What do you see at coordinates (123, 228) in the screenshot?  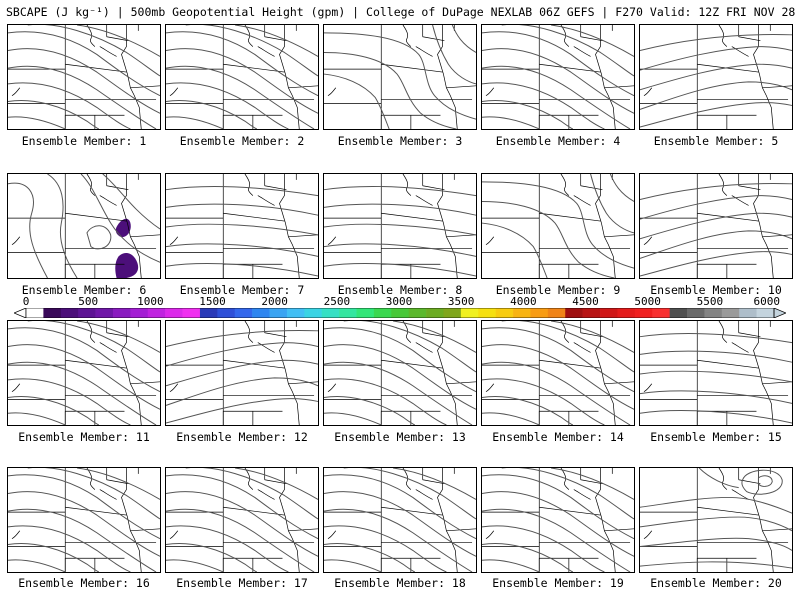 I see `cape-fill-region` at bounding box center [123, 228].